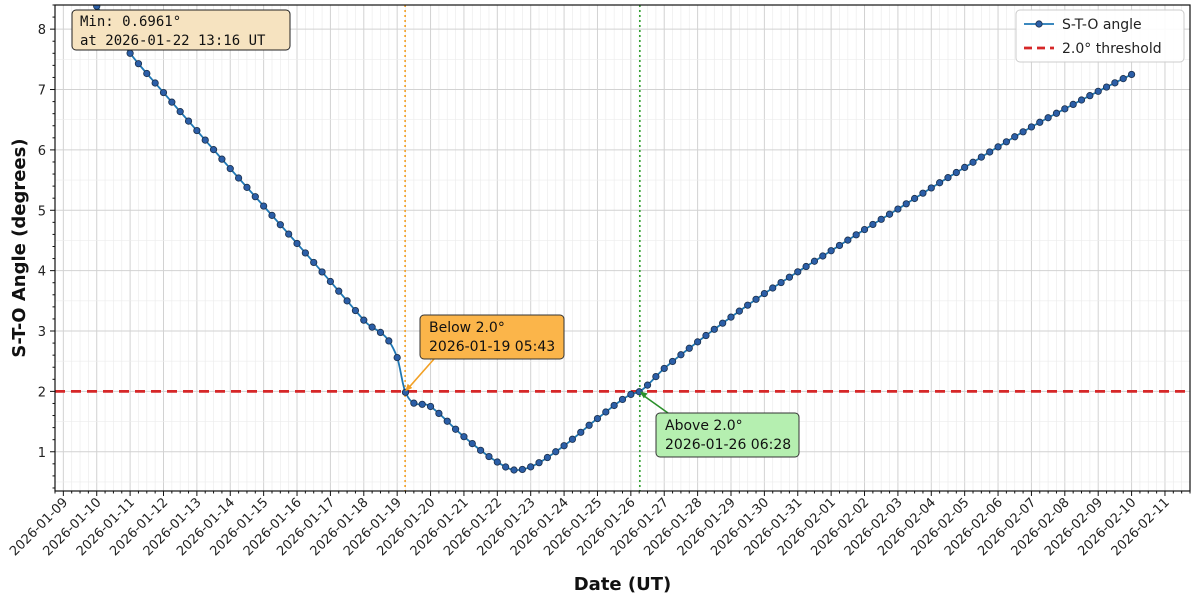  I want to click on y-ticks: 1 2 3 4 5 6 7 8, so click(46, 246).